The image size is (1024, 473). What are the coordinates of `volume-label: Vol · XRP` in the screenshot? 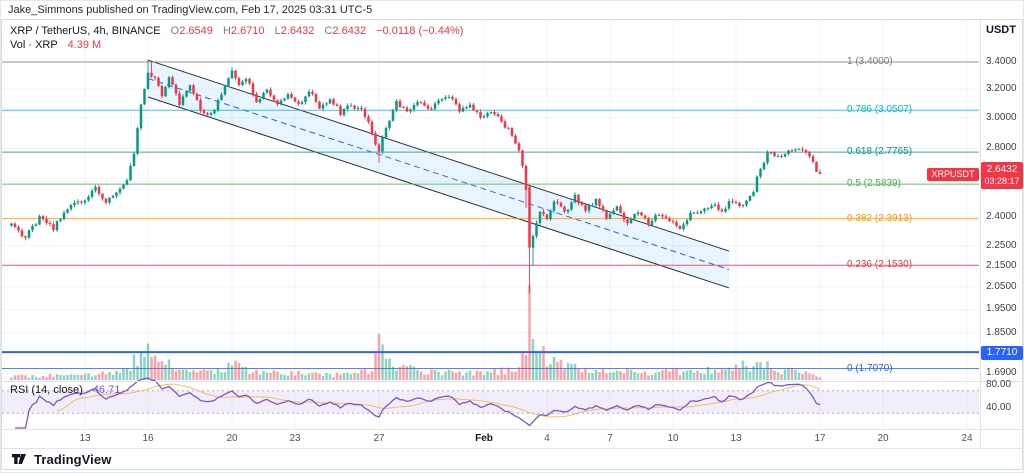 It's located at (34, 45).